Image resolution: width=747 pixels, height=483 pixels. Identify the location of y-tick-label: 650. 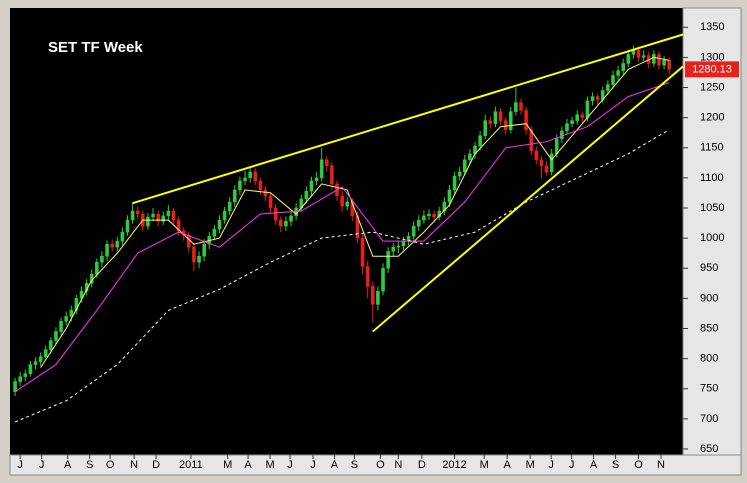
(709, 449).